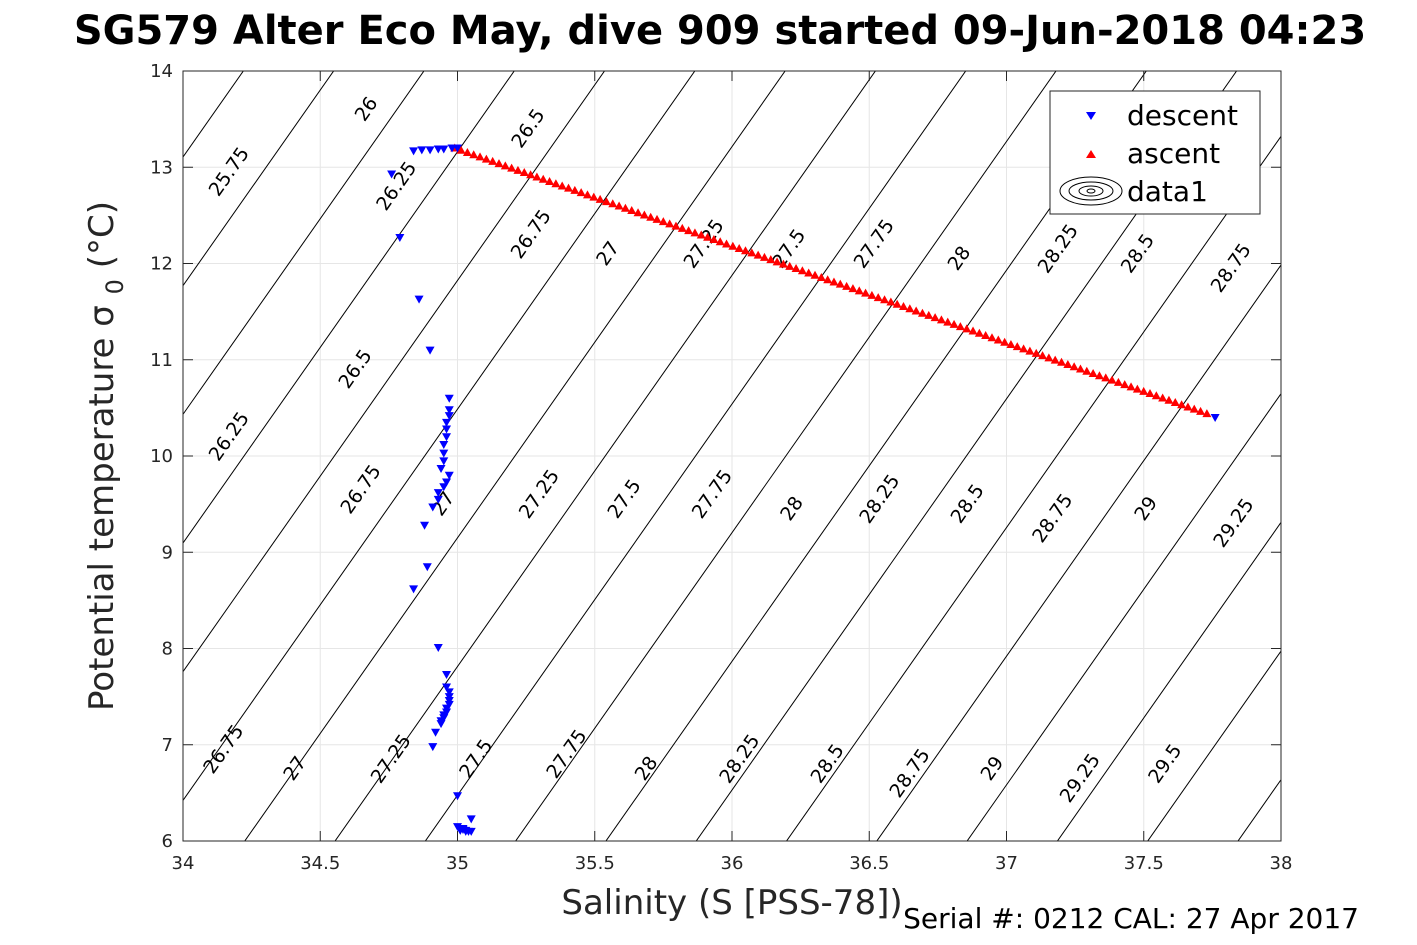 The image size is (1417, 945). What do you see at coordinates (1131, 918) in the screenshot?
I see `serial-cal-footer: Serial #: 0212 CAL: 27 Apr 2017` at bounding box center [1131, 918].